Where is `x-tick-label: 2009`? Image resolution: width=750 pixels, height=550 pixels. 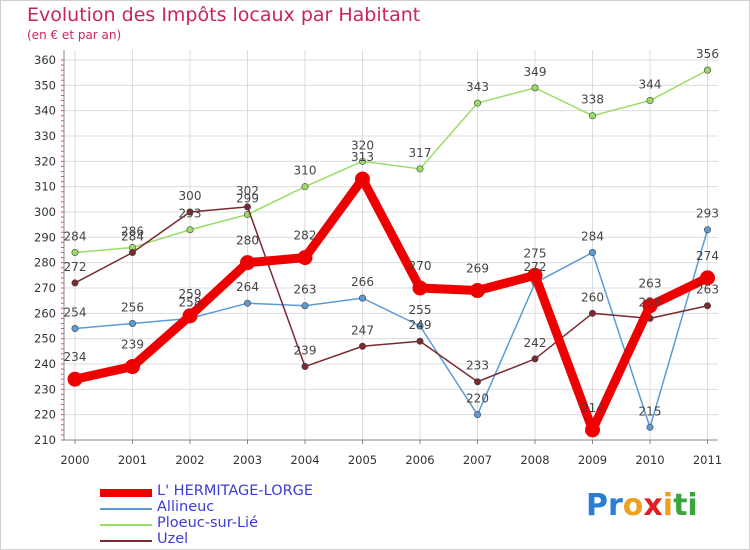
x-tick-label: 2009 is located at coordinates (592, 460).